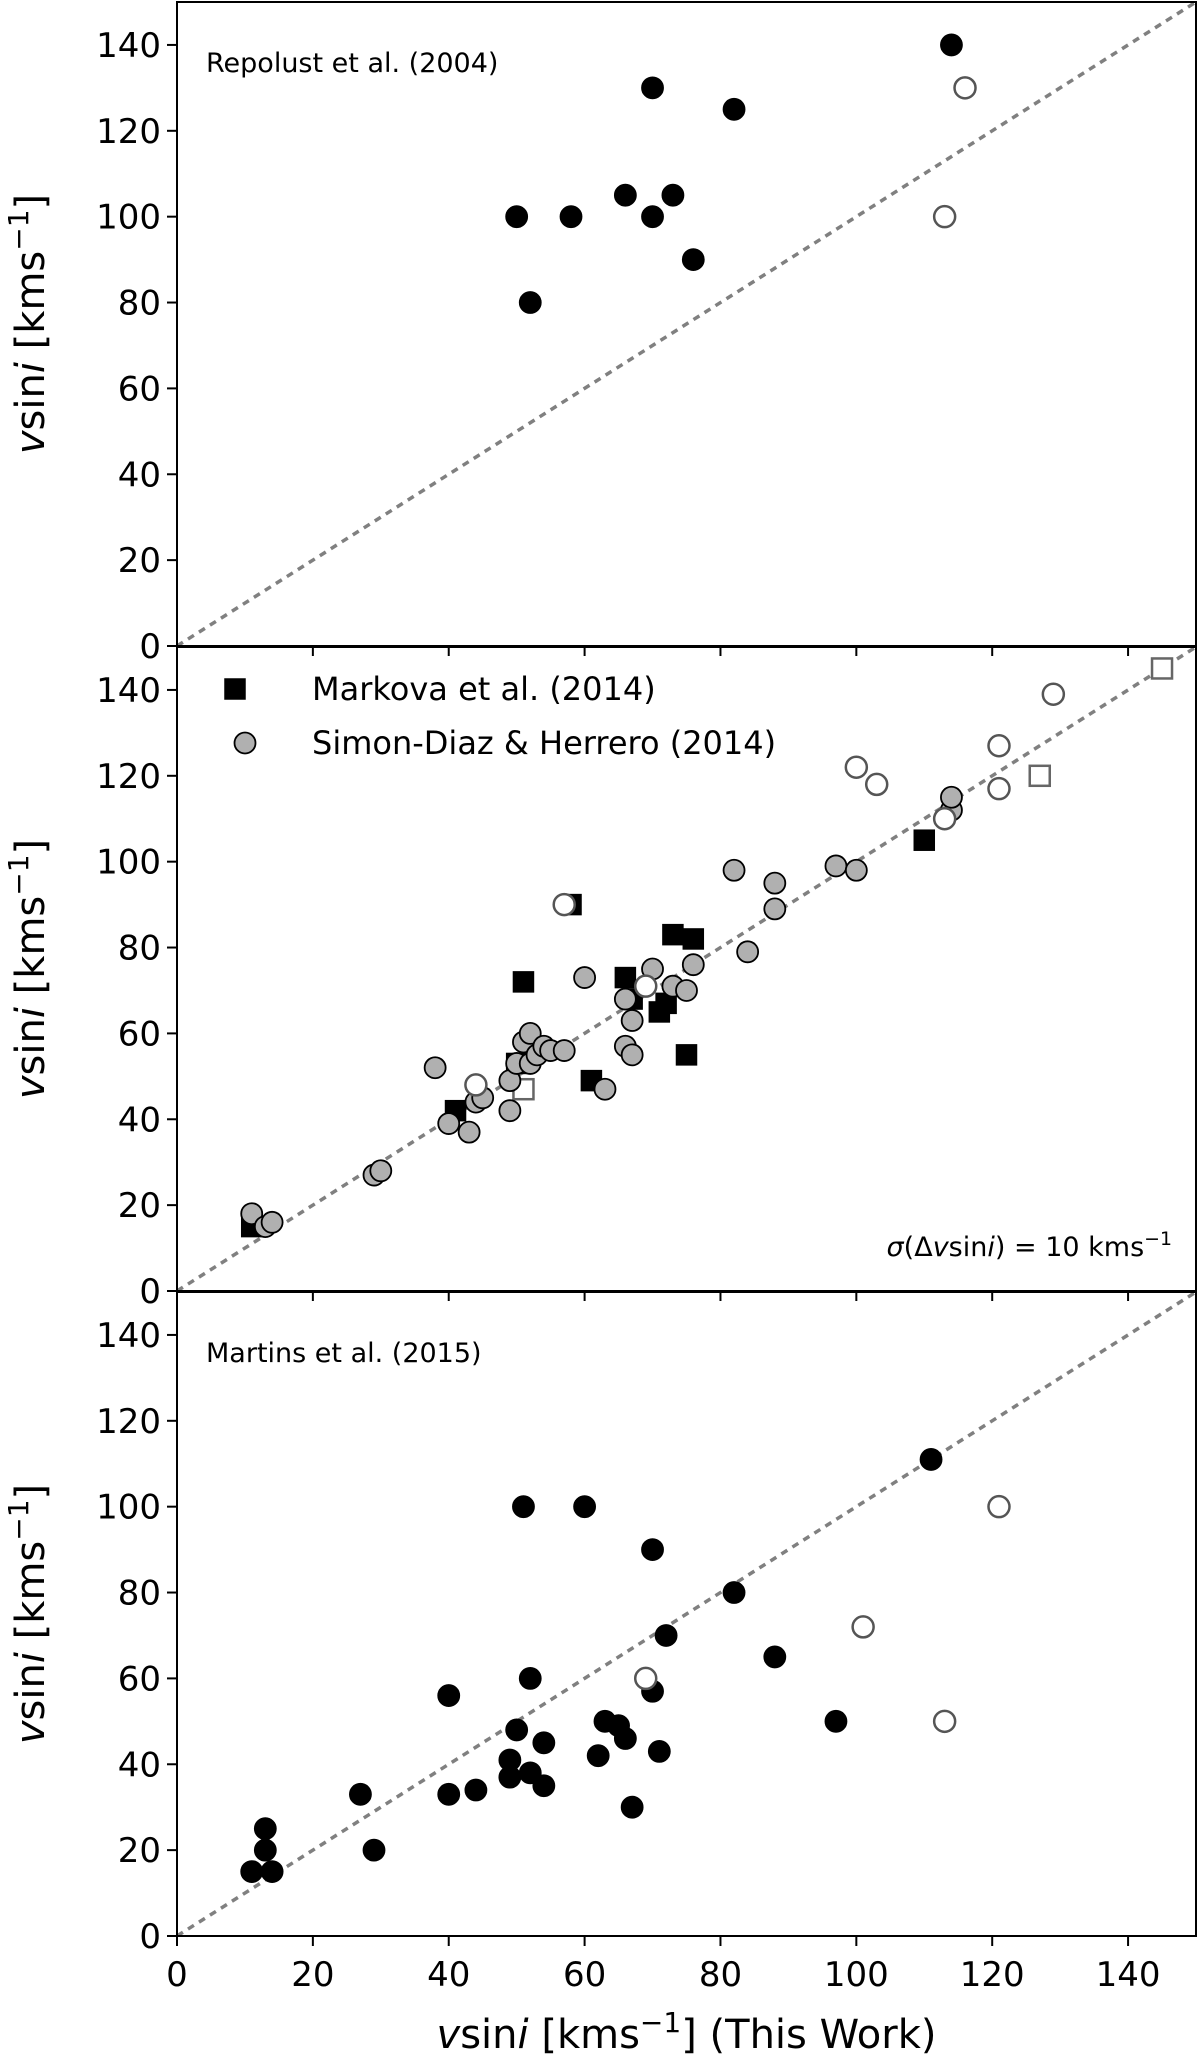 The image size is (1200, 2057). Describe the element at coordinates (968, 1247) in the screenshot. I see `sigma-annotation-part-3: sin` at that location.